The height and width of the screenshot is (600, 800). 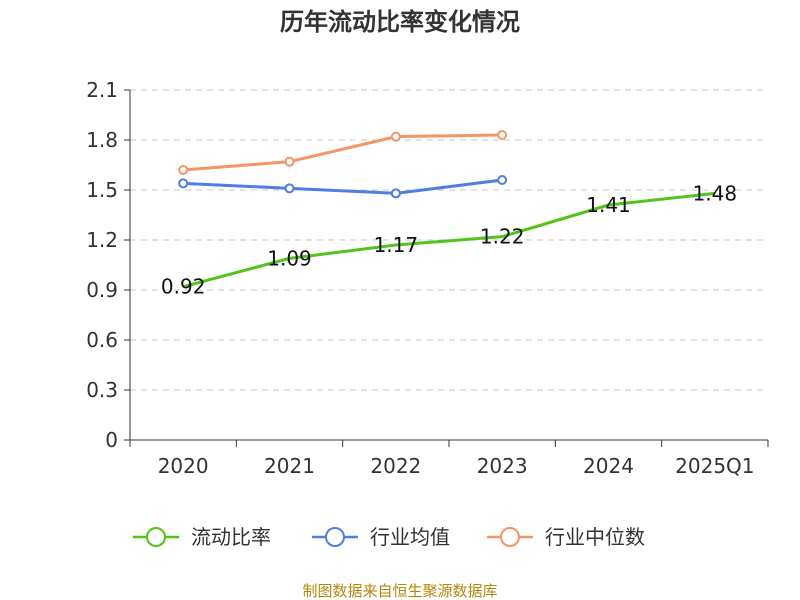 What do you see at coordinates (183, 466) in the screenshot?
I see `x-tick-label: 2020` at bounding box center [183, 466].